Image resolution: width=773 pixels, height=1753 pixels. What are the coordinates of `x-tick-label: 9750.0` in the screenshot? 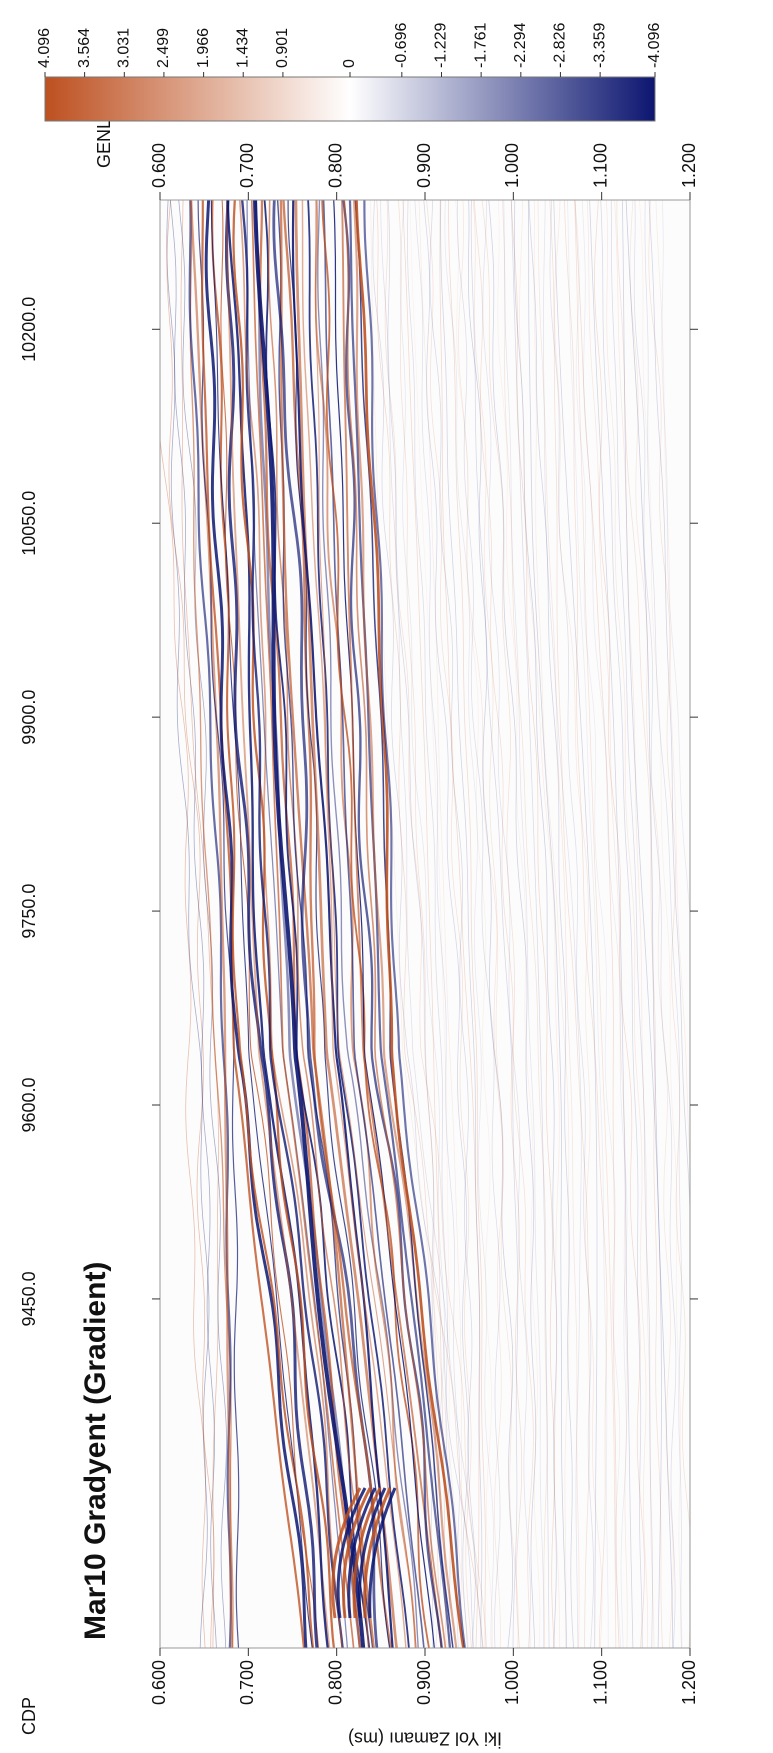 It's located at (29, 911).